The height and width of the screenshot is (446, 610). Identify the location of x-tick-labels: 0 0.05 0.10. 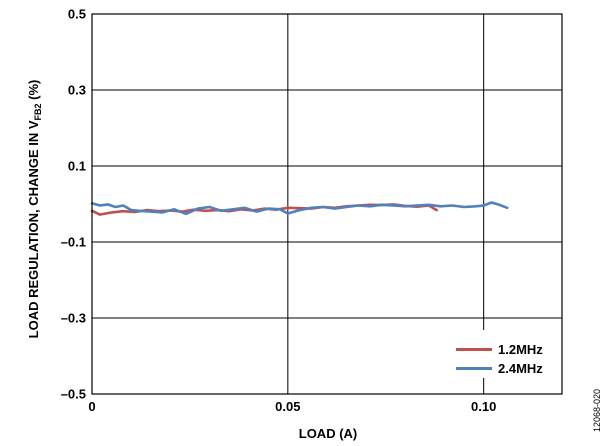
(292, 406).